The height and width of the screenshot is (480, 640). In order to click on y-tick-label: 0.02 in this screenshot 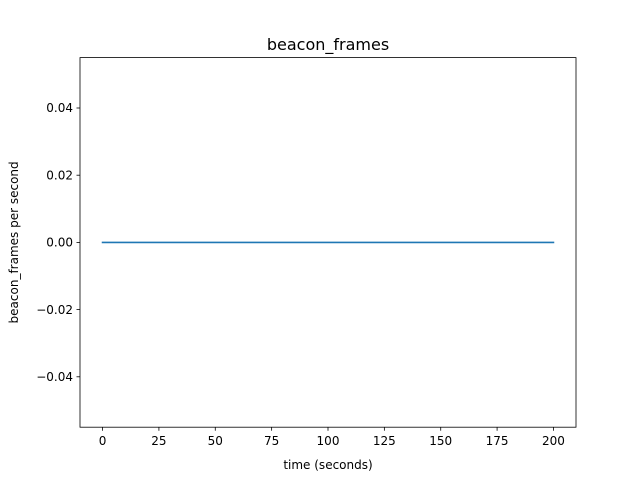, I will do `click(59, 175)`.